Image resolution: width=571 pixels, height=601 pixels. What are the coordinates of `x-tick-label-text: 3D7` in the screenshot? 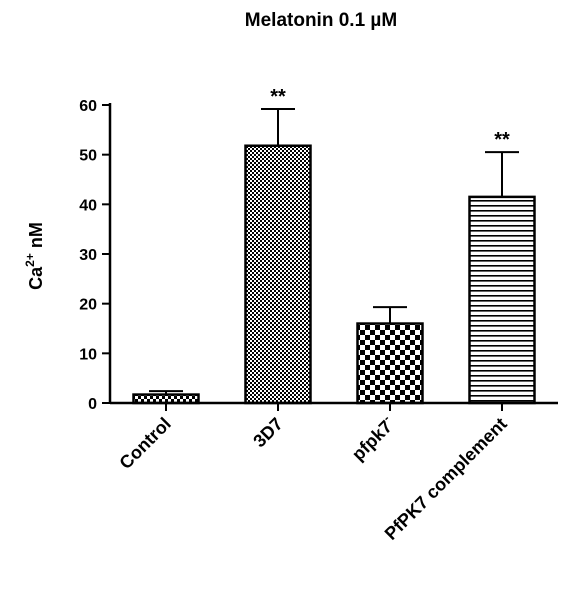 It's located at (267, 432).